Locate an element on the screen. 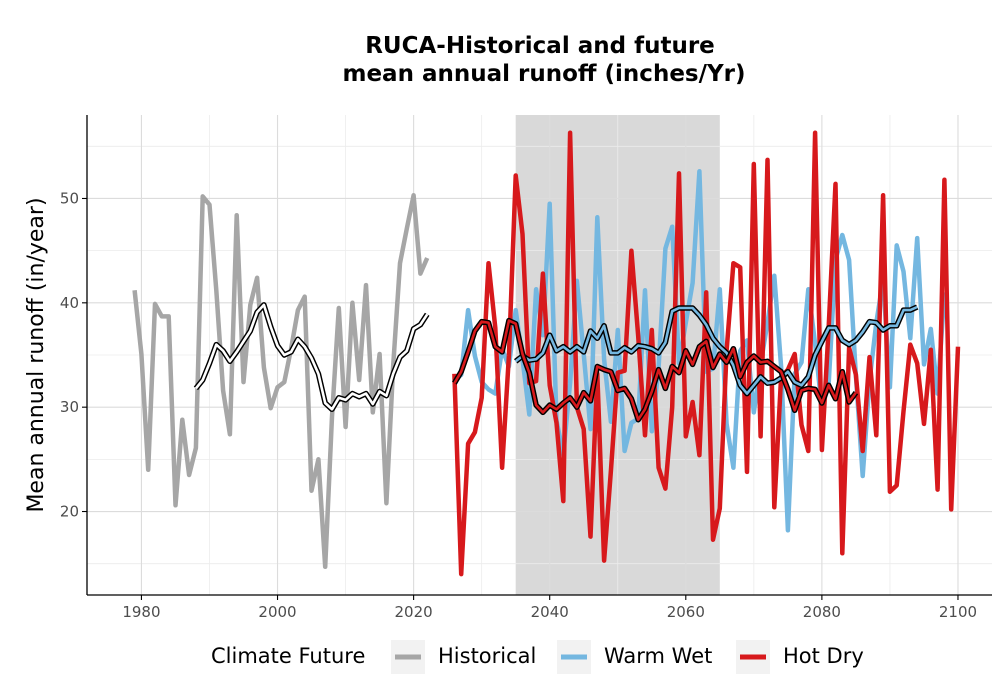 The width and height of the screenshot is (1000, 700). smoothed-line-hot-dry-smoothed is located at coordinates (655, 370).